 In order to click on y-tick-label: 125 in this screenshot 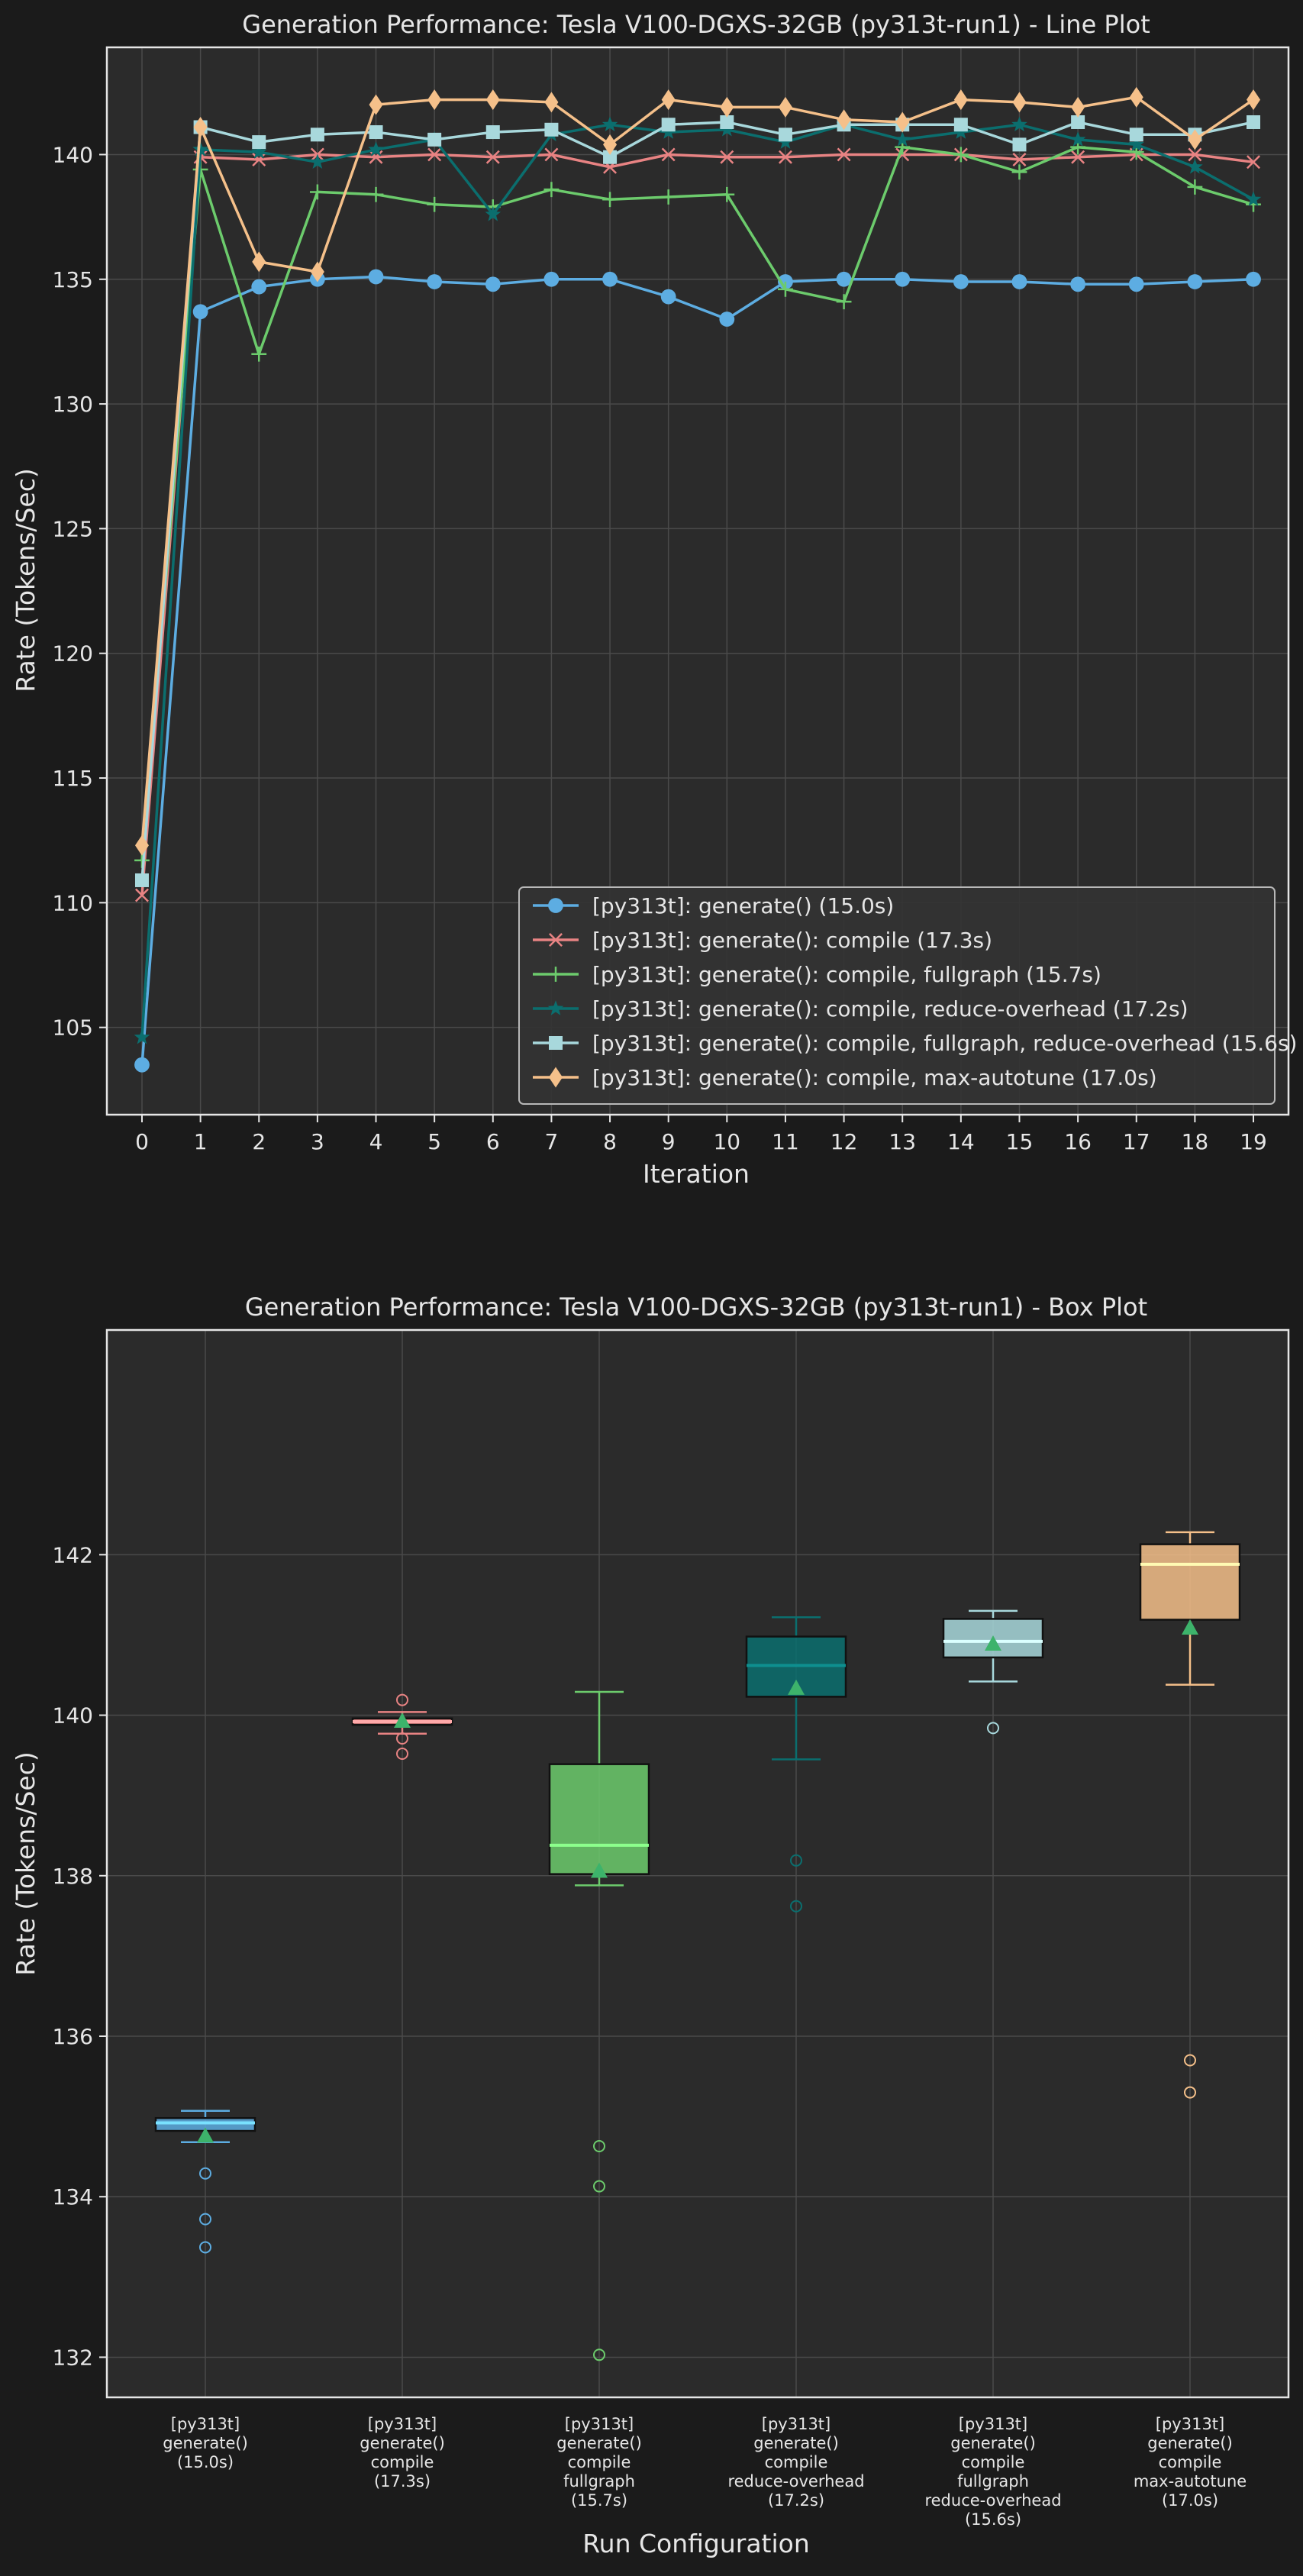, I will do `click(73, 528)`.